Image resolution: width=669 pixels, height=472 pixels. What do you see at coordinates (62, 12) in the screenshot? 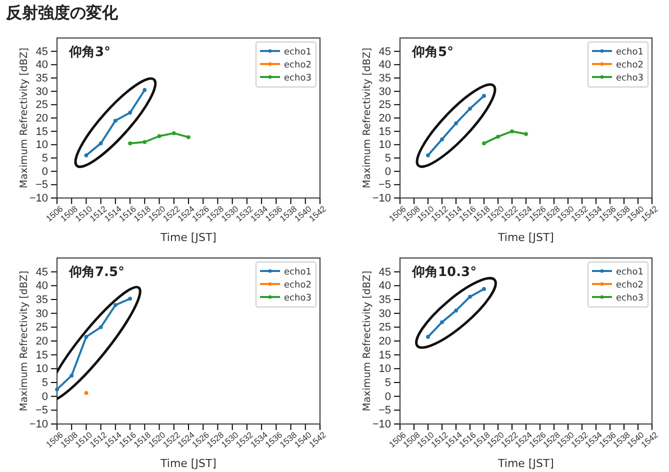
I see `chart-title: 反射強度の変化` at bounding box center [62, 12].